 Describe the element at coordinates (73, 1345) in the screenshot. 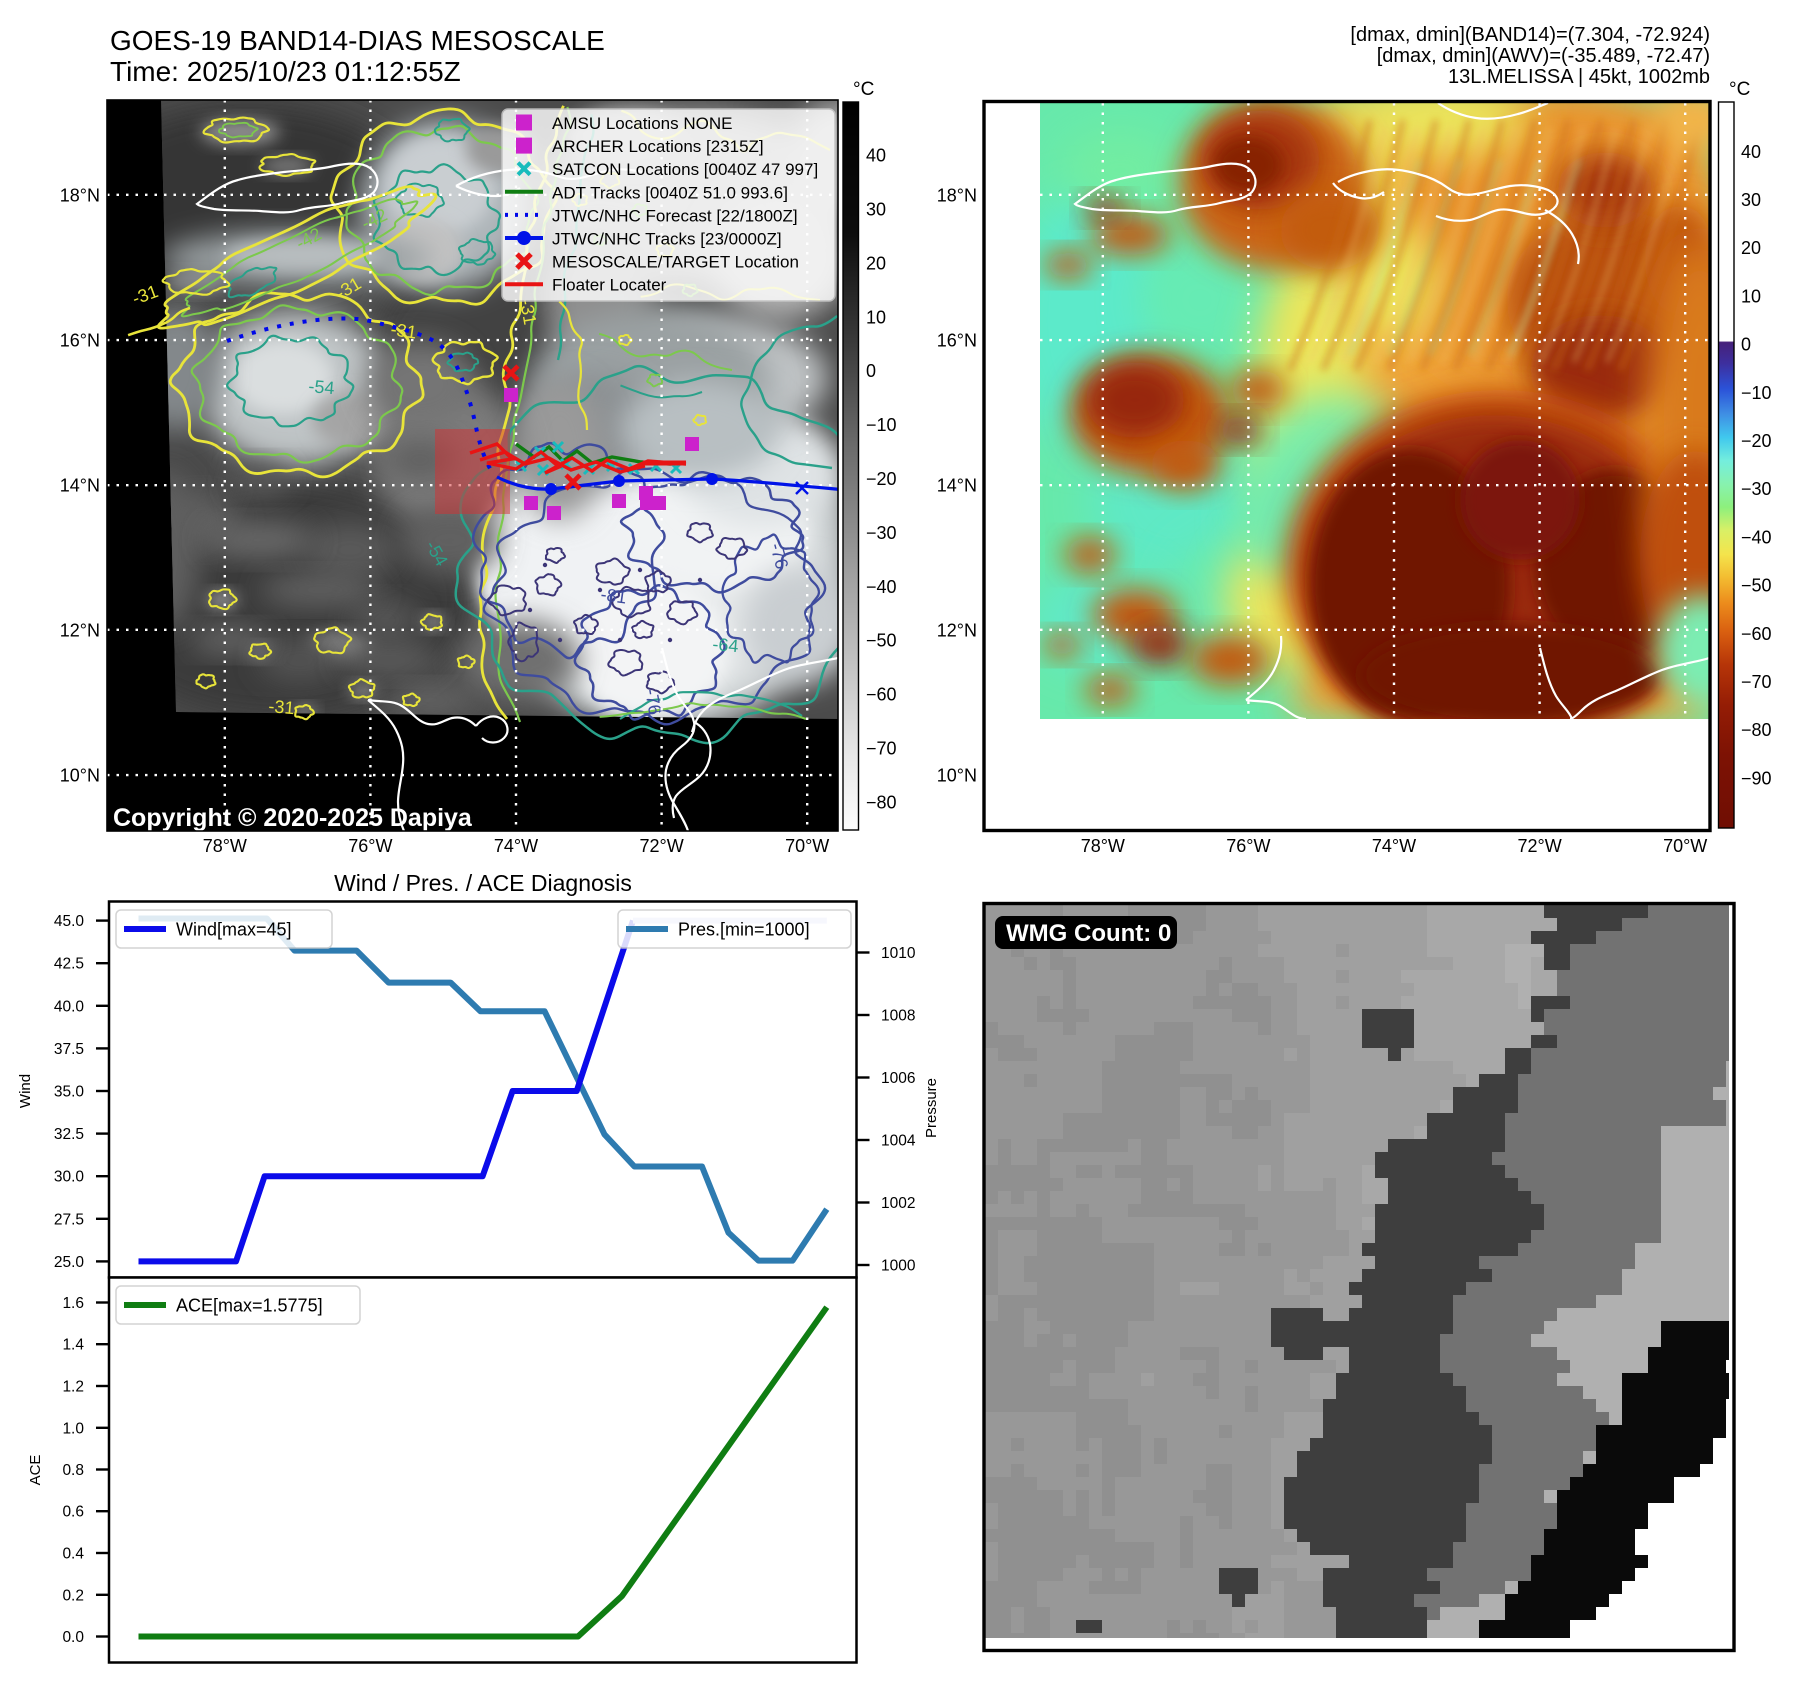

I see `svg-text: 1.4` at that location.